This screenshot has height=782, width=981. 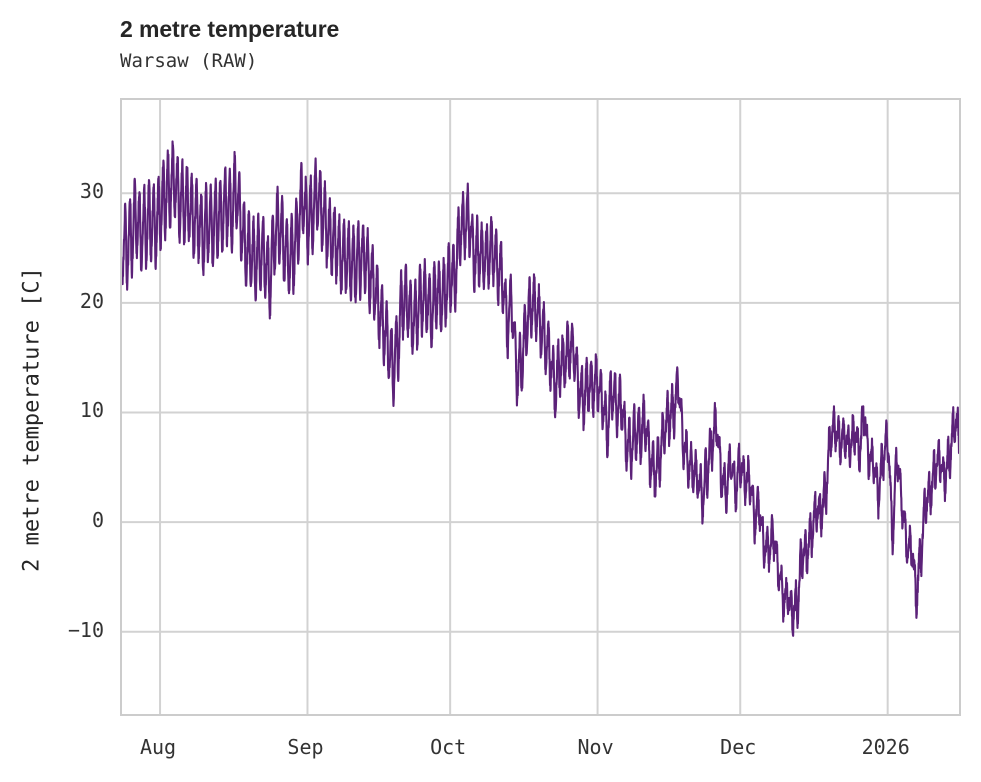 What do you see at coordinates (158, 747) in the screenshot?
I see `x-axis-tick-aug: Aug` at bounding box center [158, 747].